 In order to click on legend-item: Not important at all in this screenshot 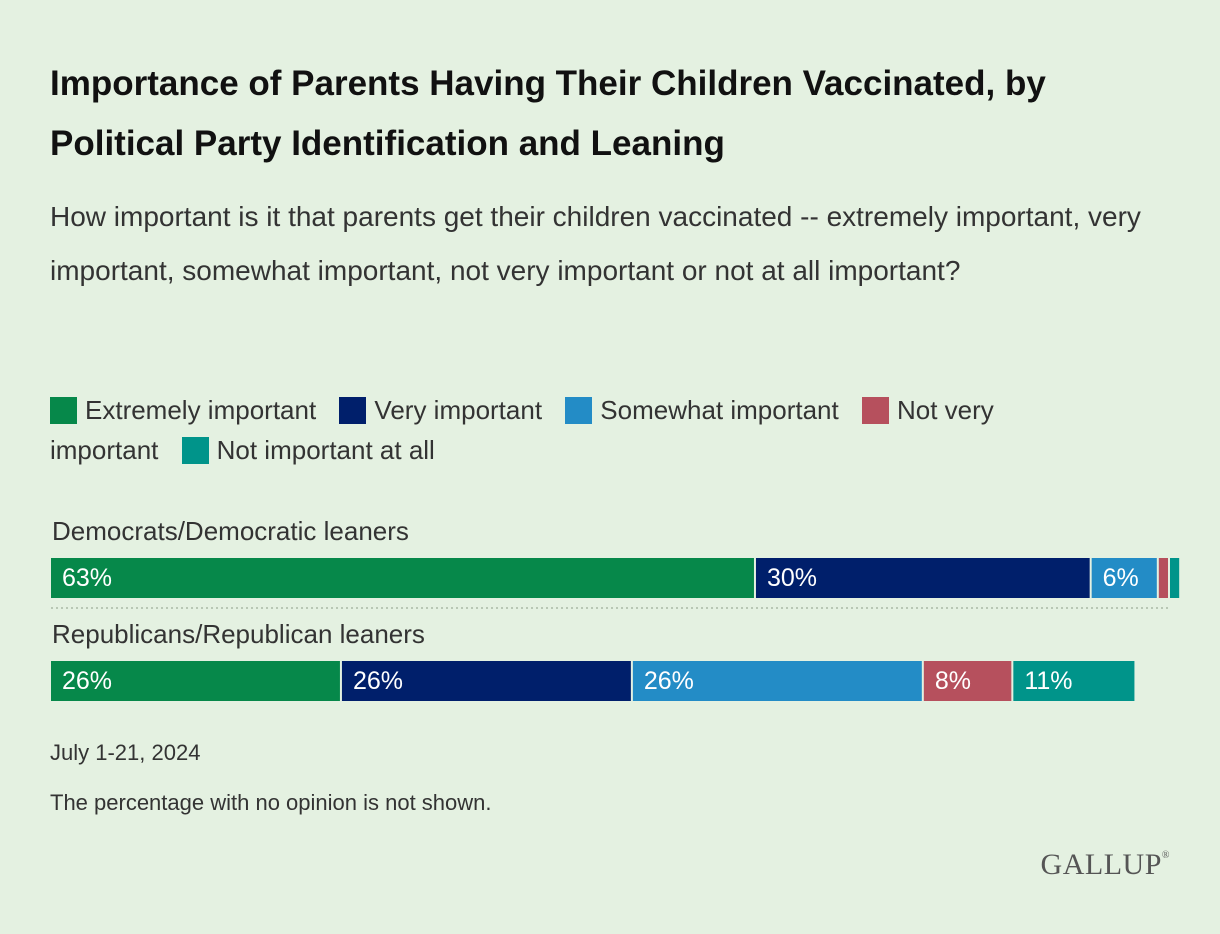, I will do `click(308, 450)`.